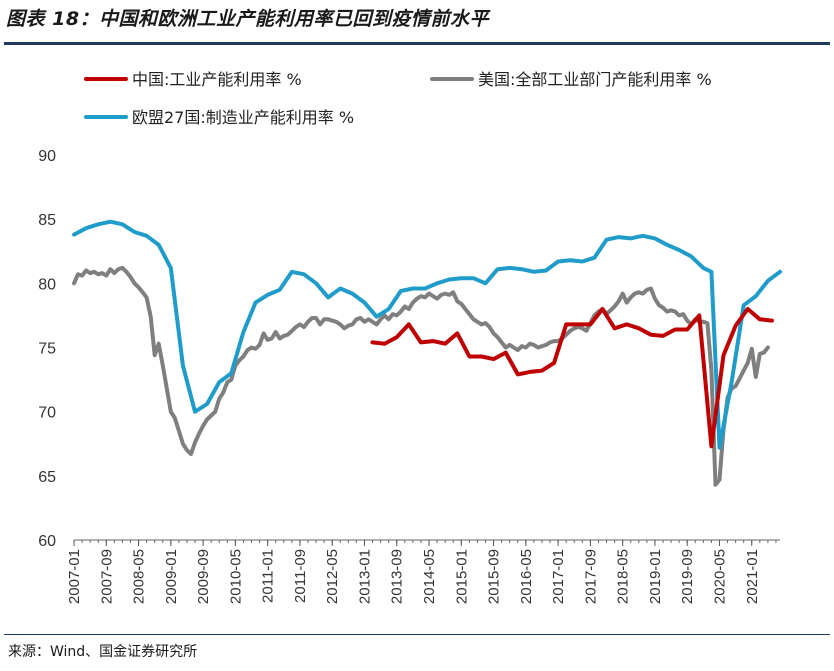 Image resolution: width=834 pixels, height=671 pixels. What do you see at coordinates (752, 576) in the screenshot?
I see `x-tick-label: 2021-01` at bounding box center [752, 576].